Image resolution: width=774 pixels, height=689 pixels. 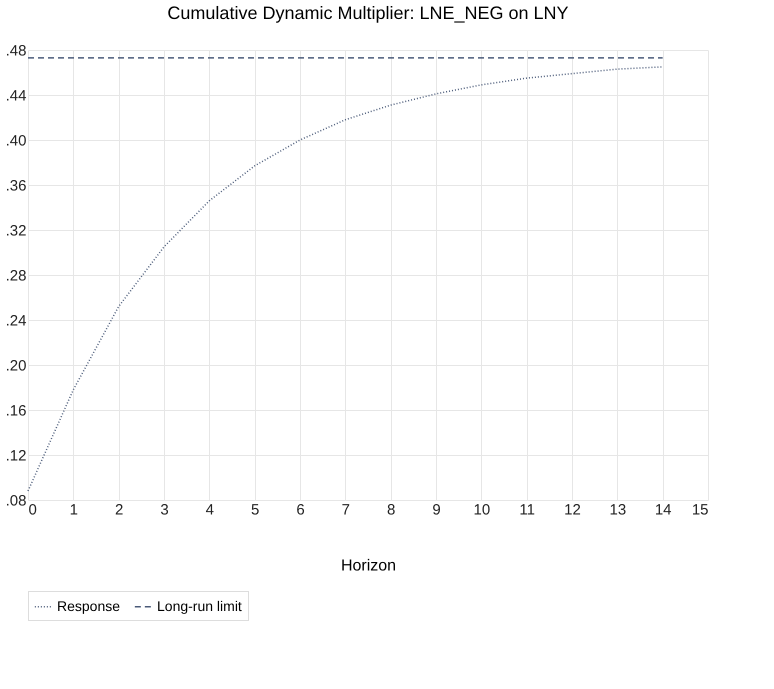 What do you see at coordinates (210, 510) in the screenshot?
I see `x-tick-label: 4` at bounding box center [210, 510].